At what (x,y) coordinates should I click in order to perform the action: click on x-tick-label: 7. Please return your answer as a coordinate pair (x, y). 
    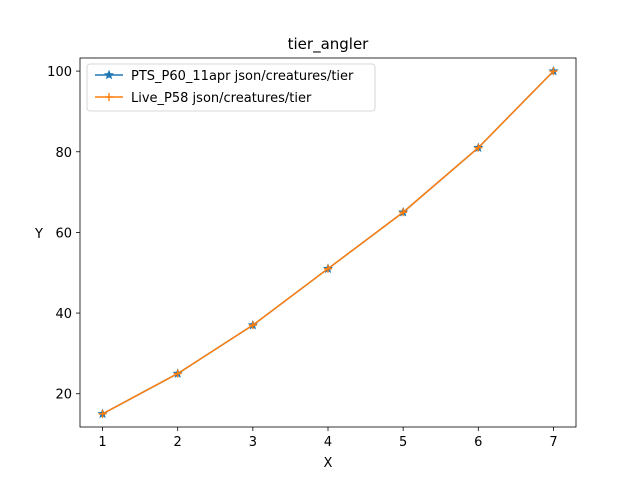
    Looking at the image, I should click on (553, 442).